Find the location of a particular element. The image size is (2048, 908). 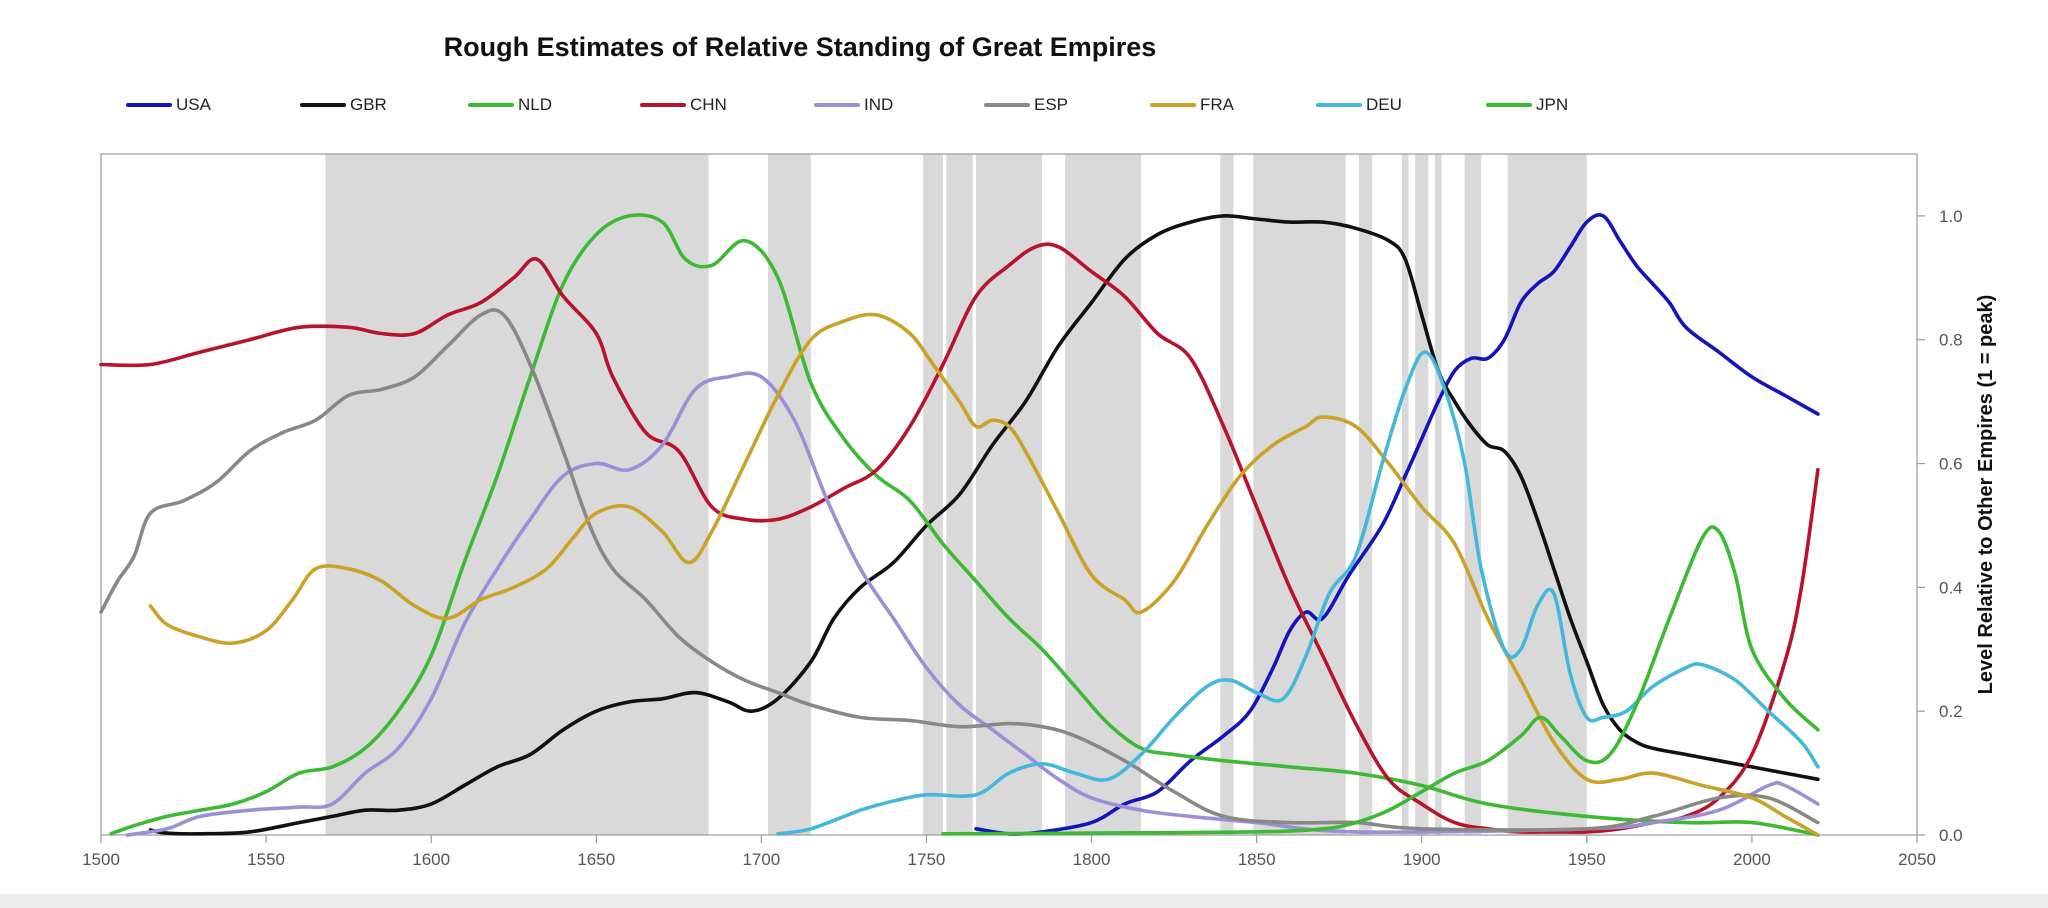

x-tick-label: 1900 is located at coordinates (1422, 859).